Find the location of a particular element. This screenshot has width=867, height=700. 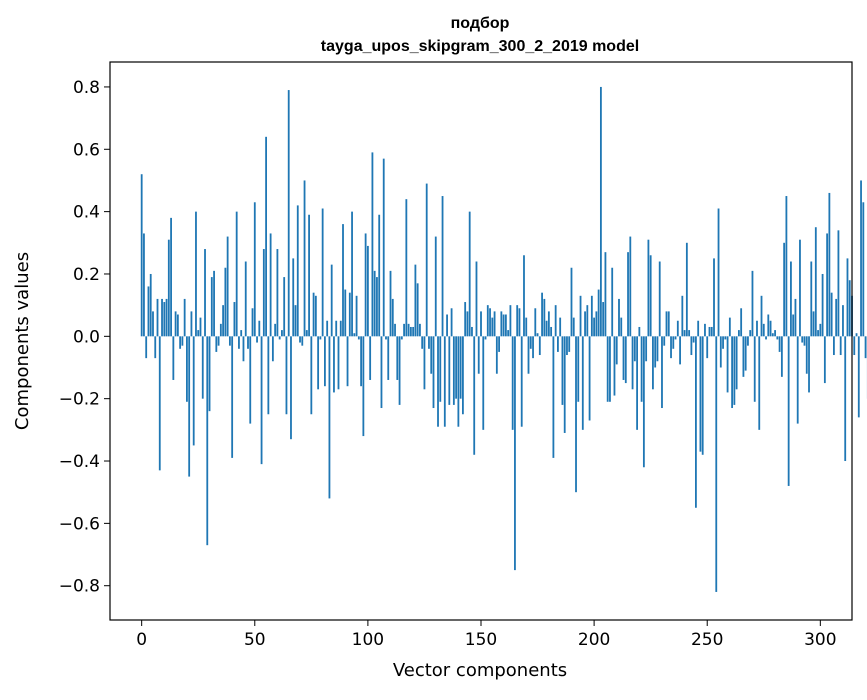

y-tick-label: 0.8 is located at coordinates (86, 88).